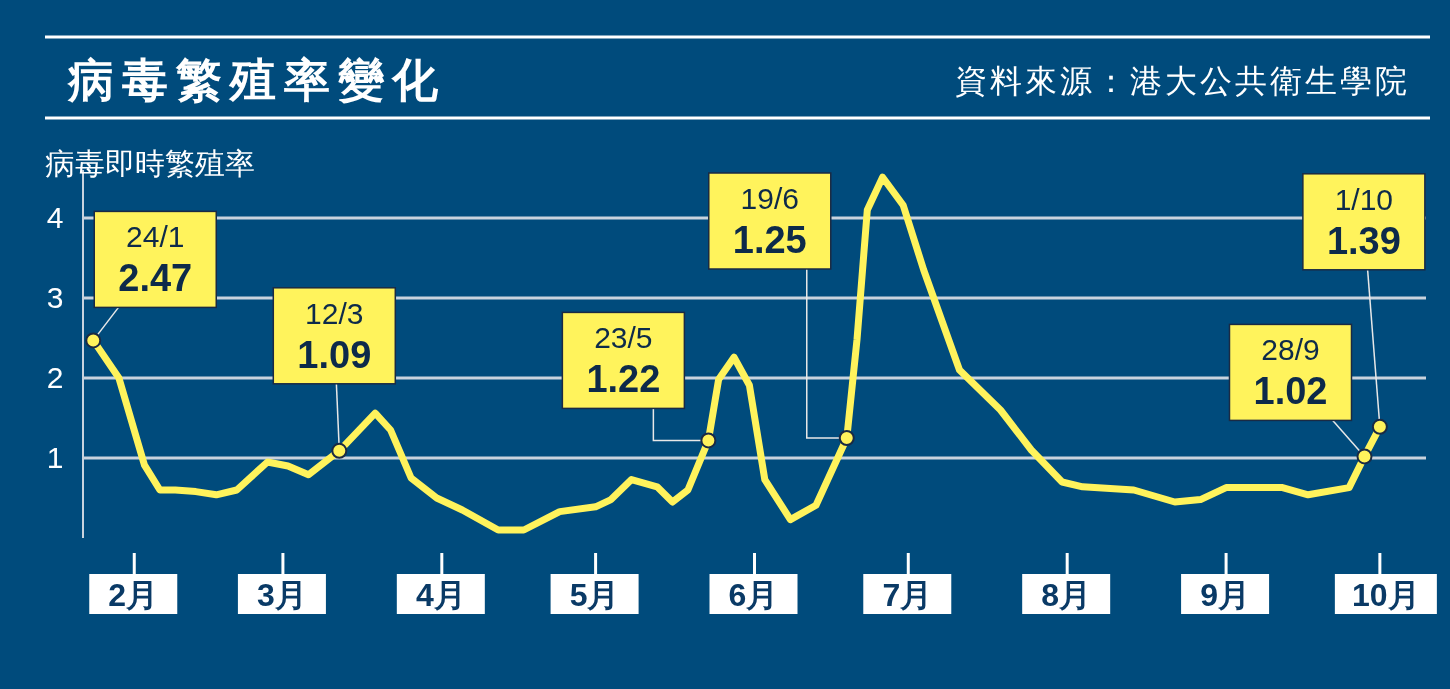  I want to click on x-tick-label: 3月, so click(282, 595).